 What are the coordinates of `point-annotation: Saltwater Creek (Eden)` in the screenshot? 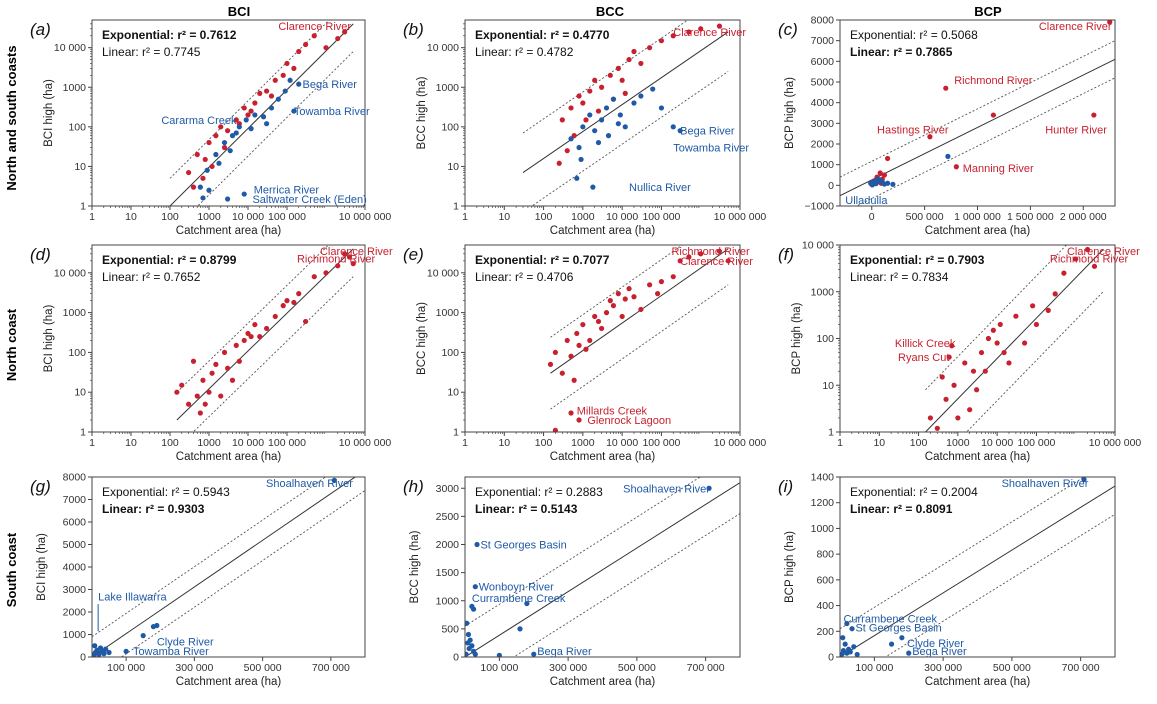 It's located at (309, 200).